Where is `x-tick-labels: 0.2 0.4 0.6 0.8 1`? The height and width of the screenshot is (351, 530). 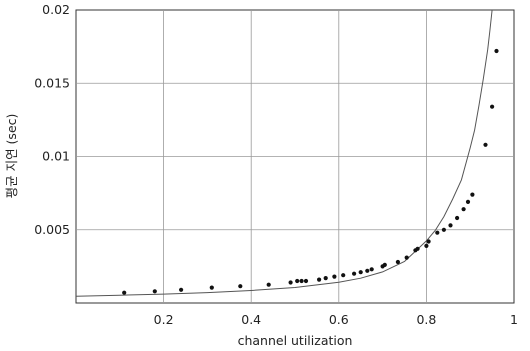
x-tick-labels: 0.2 0.4 0.6 0.8 1 is located at coordinates (336, 319).